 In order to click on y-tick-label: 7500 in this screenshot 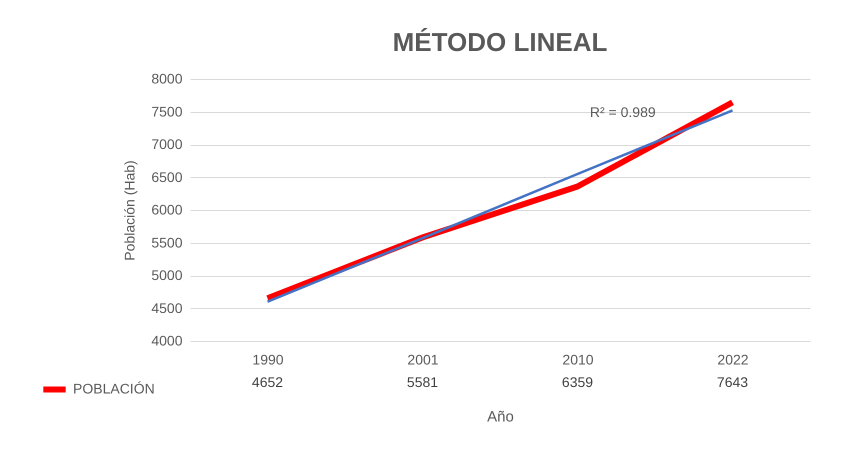, I will do `click(167, 111)`.